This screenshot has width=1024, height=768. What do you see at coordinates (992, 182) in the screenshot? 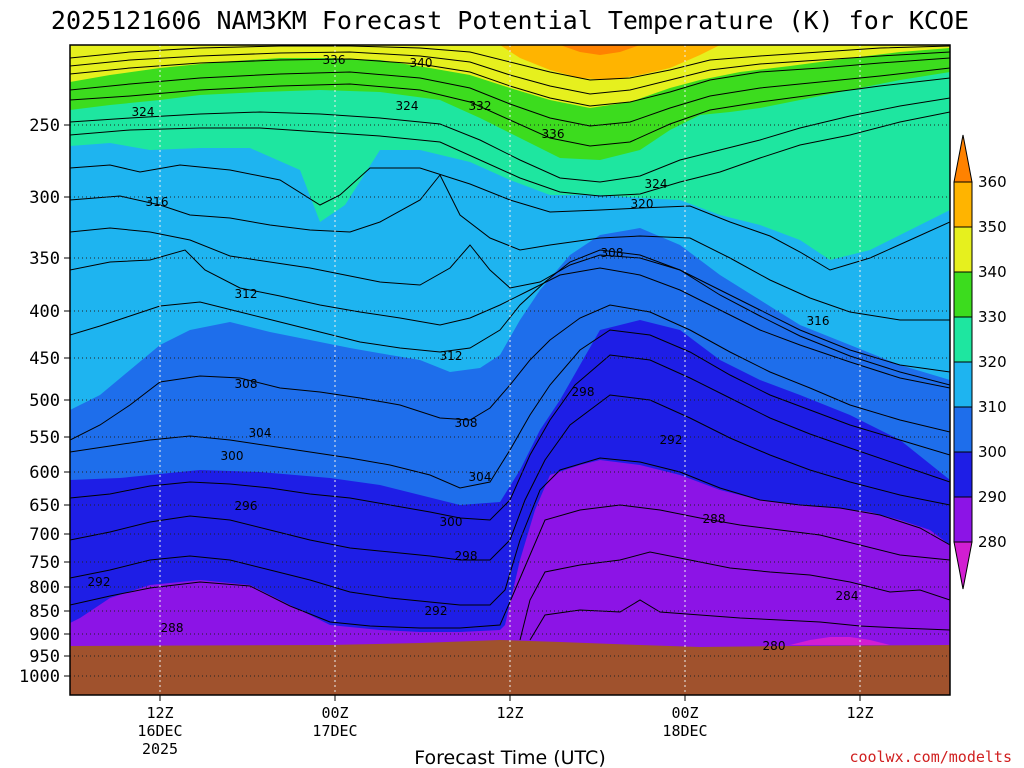
I see `colorbar-tick-label: 360` at bounding box center [992, 182].